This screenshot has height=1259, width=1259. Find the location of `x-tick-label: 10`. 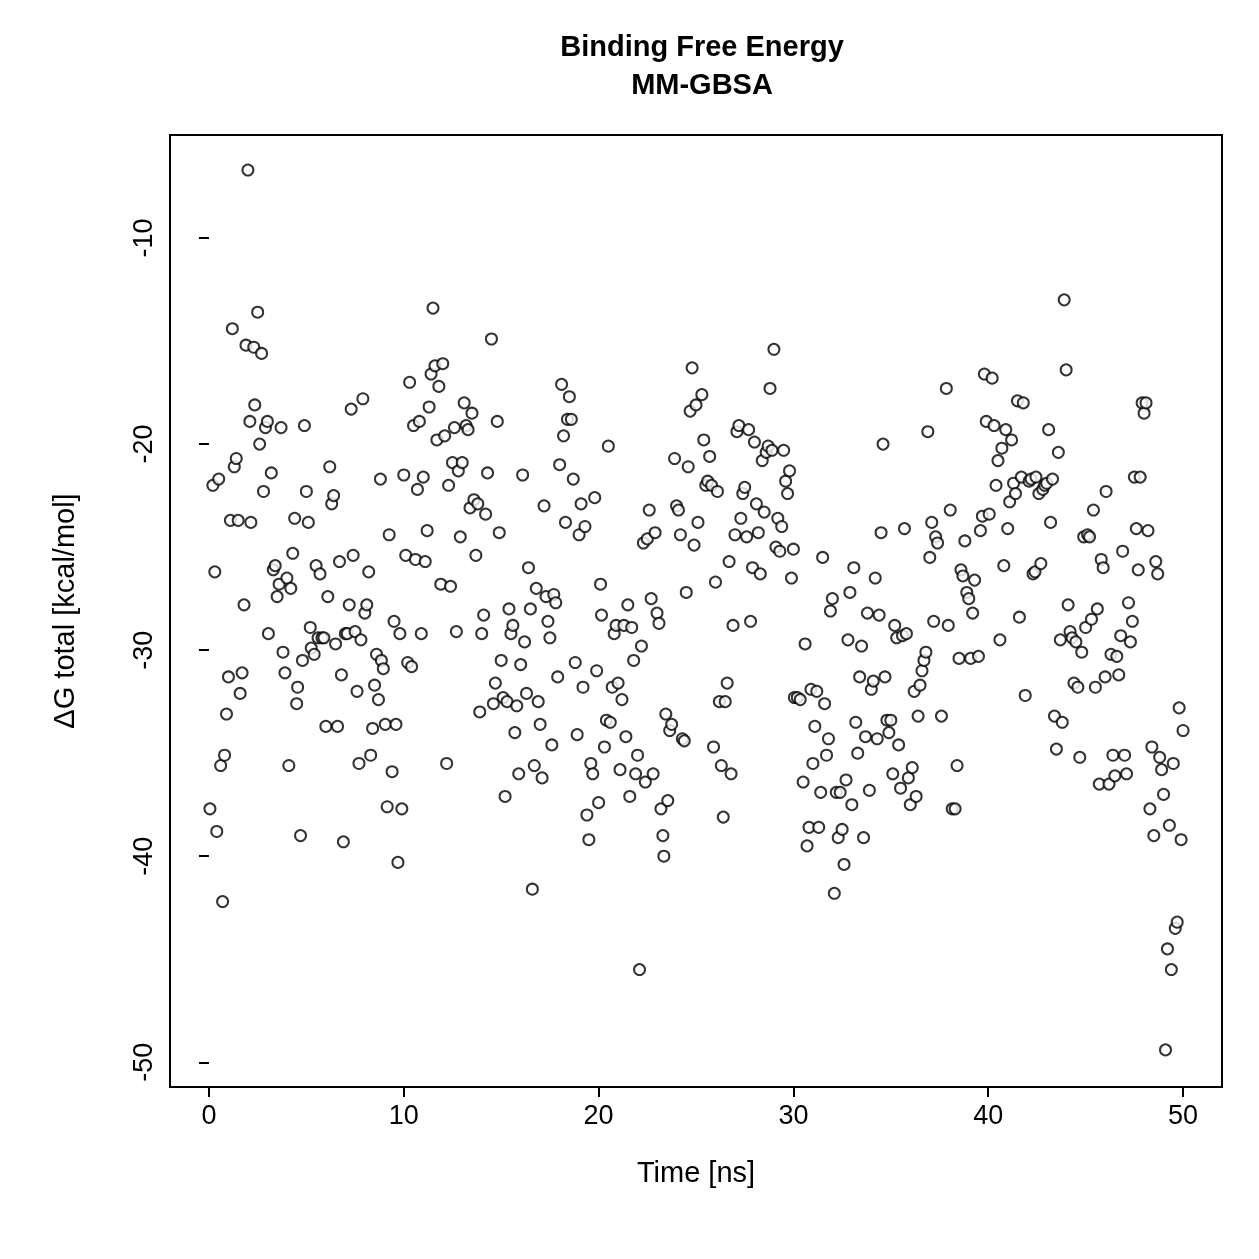

x-tick-label: 10 is located at coordinates (403, 1114).